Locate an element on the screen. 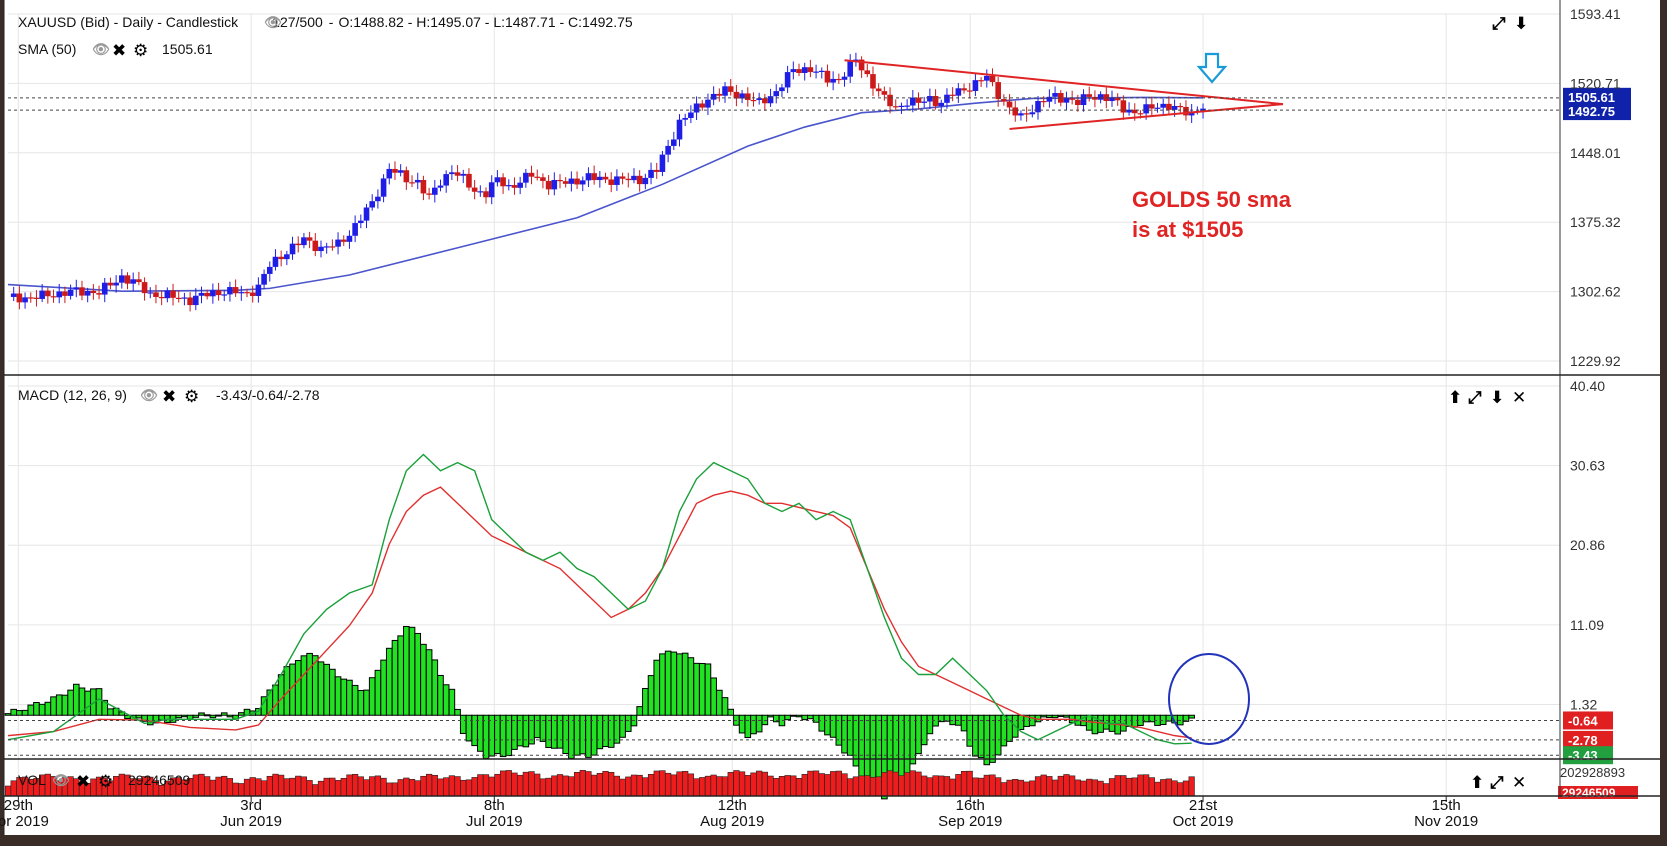 Image resolution: width=1667 pixels, height=846 pixels. macd-expand-icon: ⤢ is located at coordinates (1475, 398).